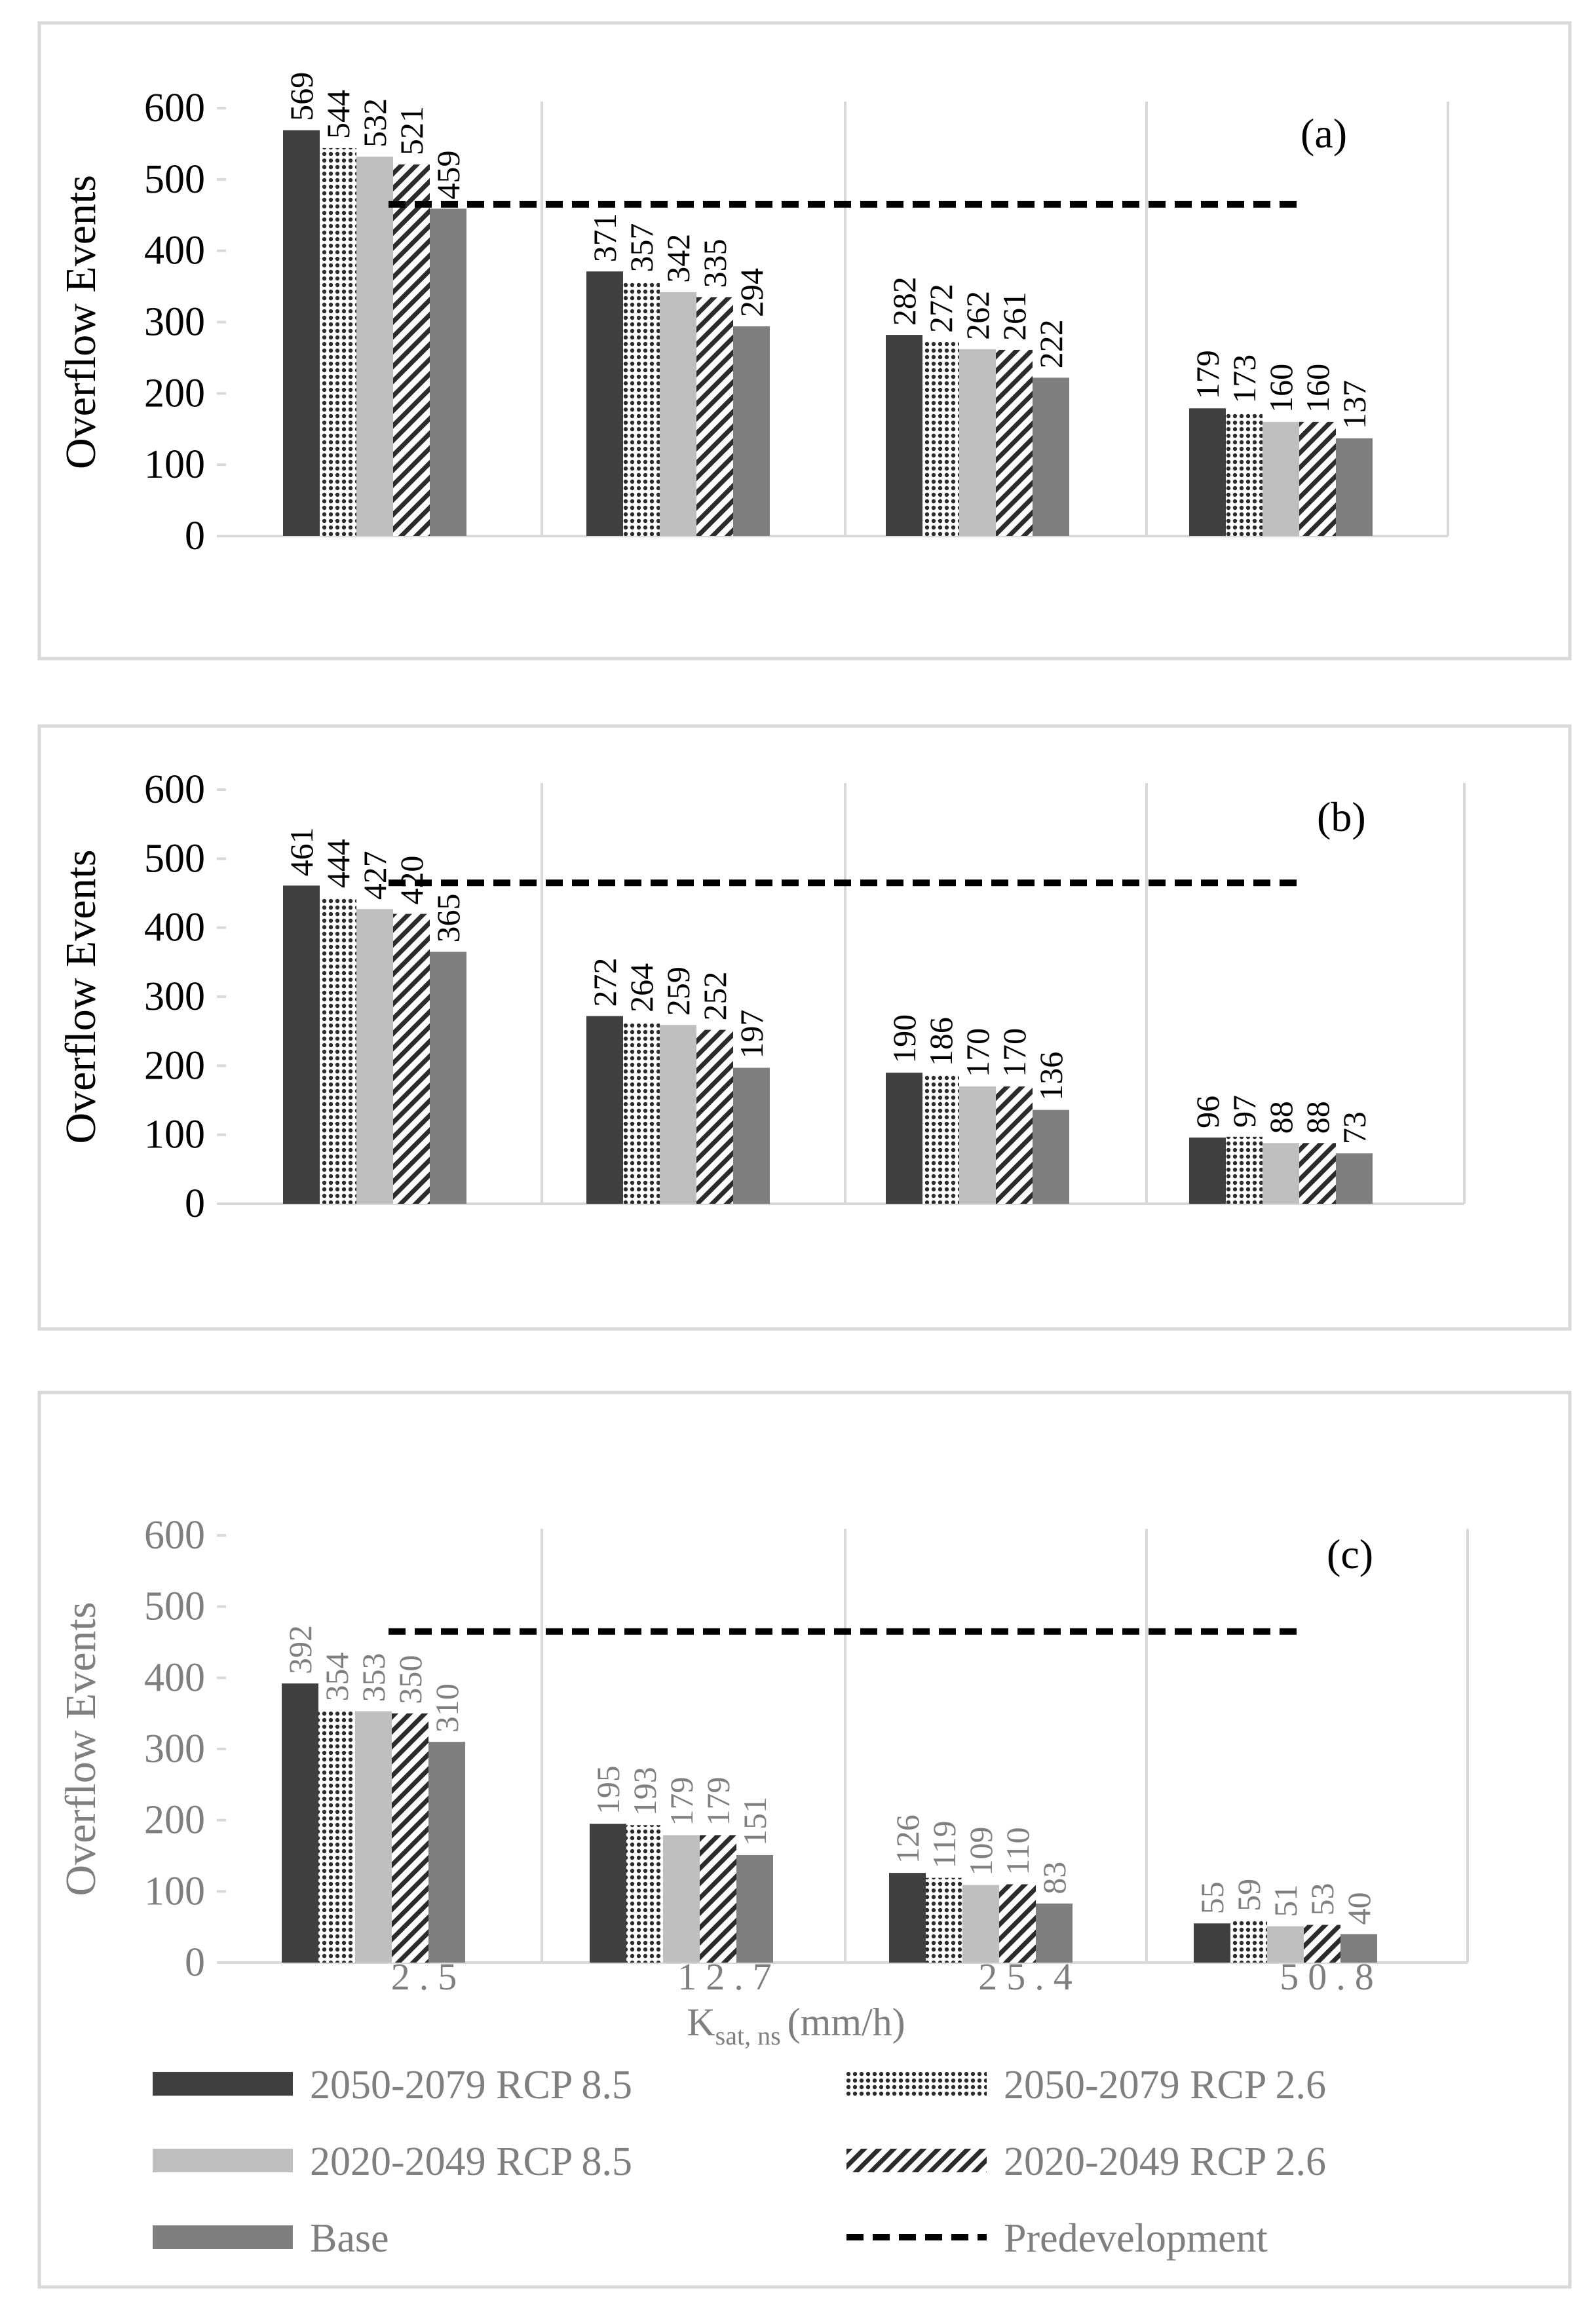 The height and width of the screenshot is (2304, 1596). What do you see at coordinates (350, 2238) in the screenshot?
I see `legend-label-base: Base` at bounding box center [350, 2238].